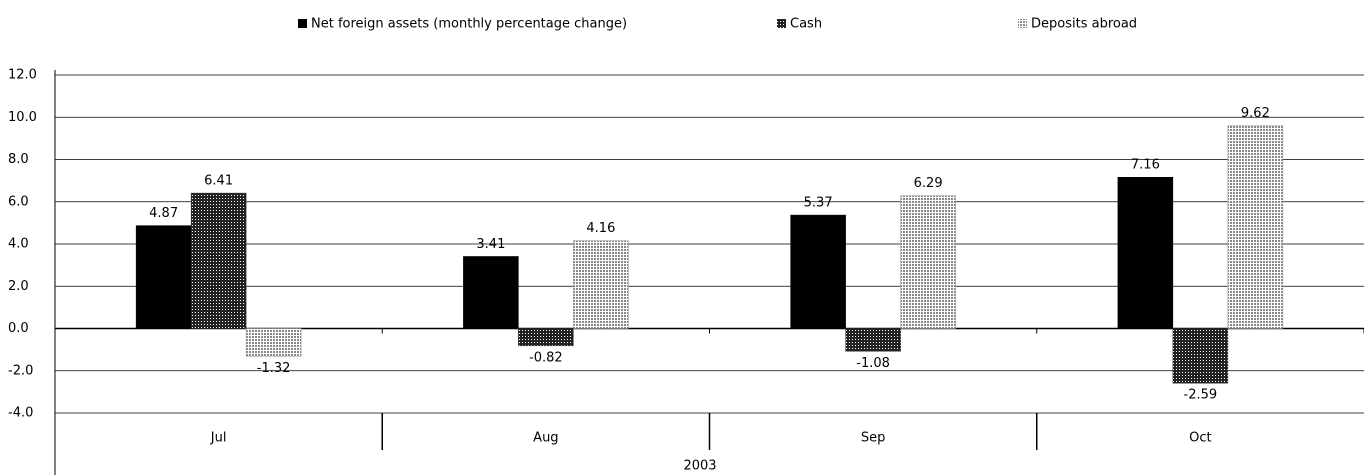 Image resolution: width=1364 pixels, height=475 pixels. I want to click on value-label: 4.16, so click(600, 228).